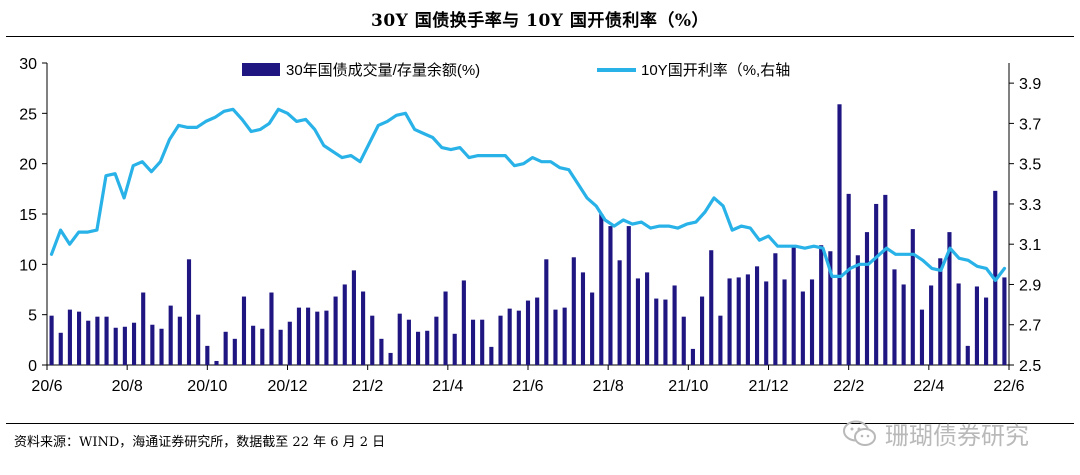 The image size is (1080, 475). Describe the element at coordinates (1030, 124) in the screenshot. I see `right-tick-label: 3.7` at that location.